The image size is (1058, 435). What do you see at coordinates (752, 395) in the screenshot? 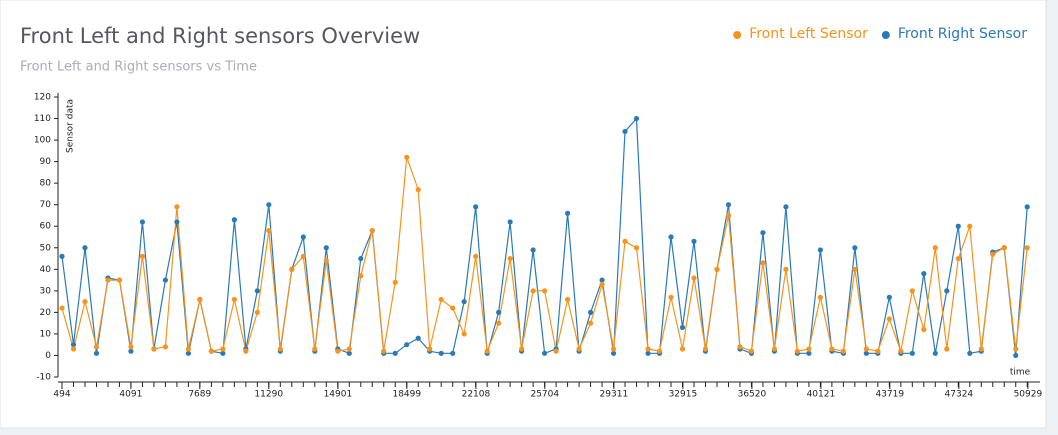
I see `x-tick-label: 36520` at bounding box center [752, 395].